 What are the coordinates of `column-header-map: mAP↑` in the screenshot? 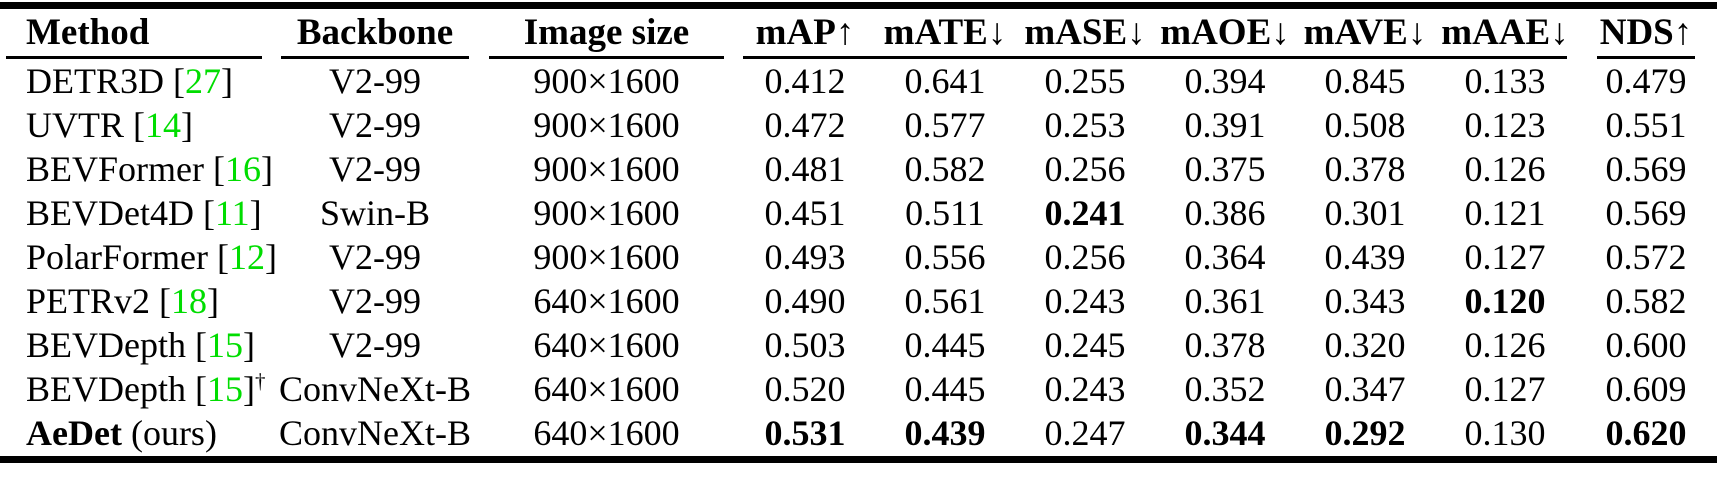 It's located at (805, 32).